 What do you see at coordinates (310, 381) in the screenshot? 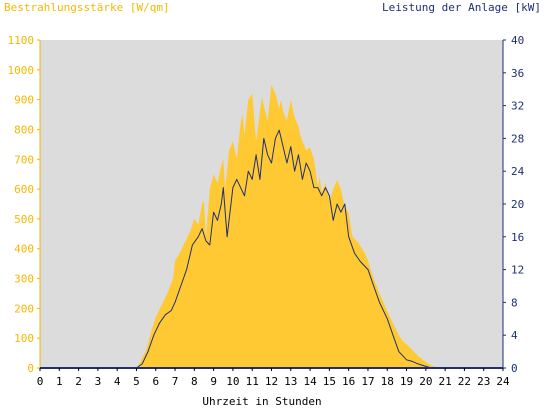
I see `x-tick-label: 14` at bounding box center [310, 381].